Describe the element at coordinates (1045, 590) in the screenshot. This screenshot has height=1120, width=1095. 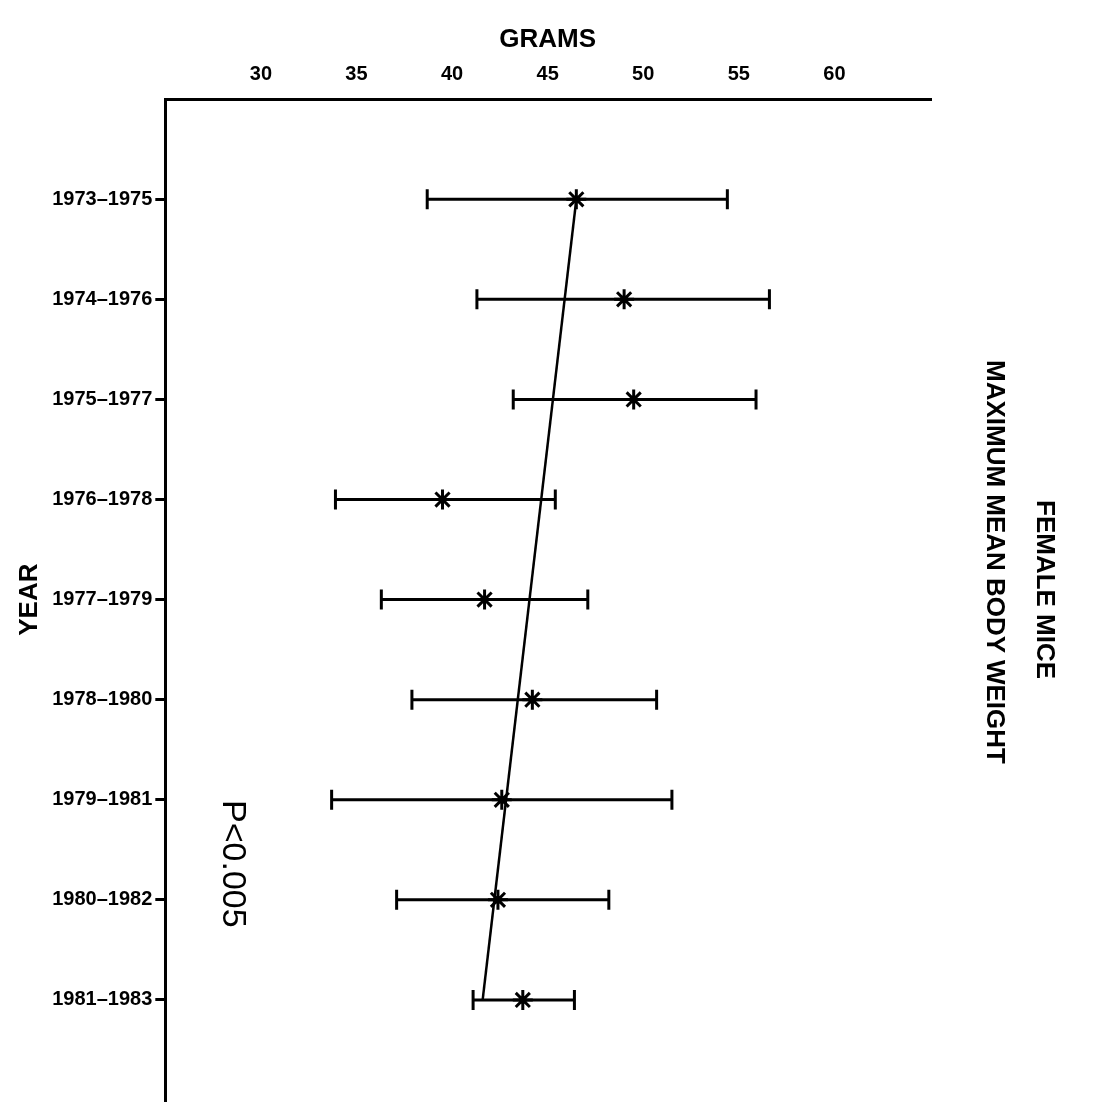
I see `text: FEMALE MICE` at that location.